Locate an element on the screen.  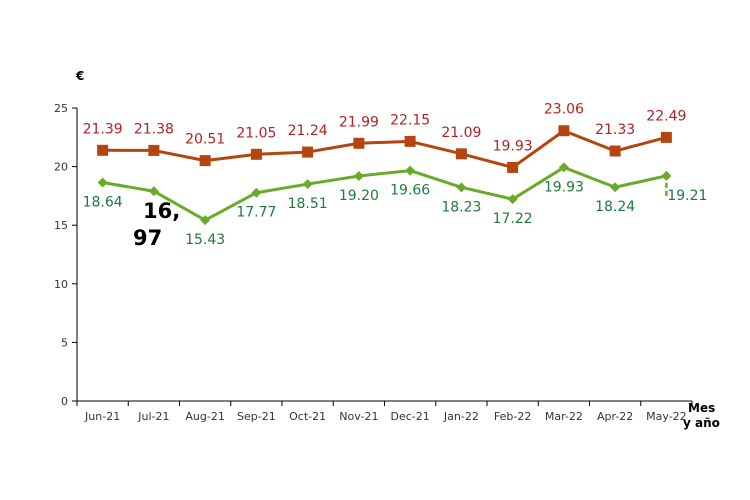
series-1-data-label: 21.24 is located at coordinates (308, 131).